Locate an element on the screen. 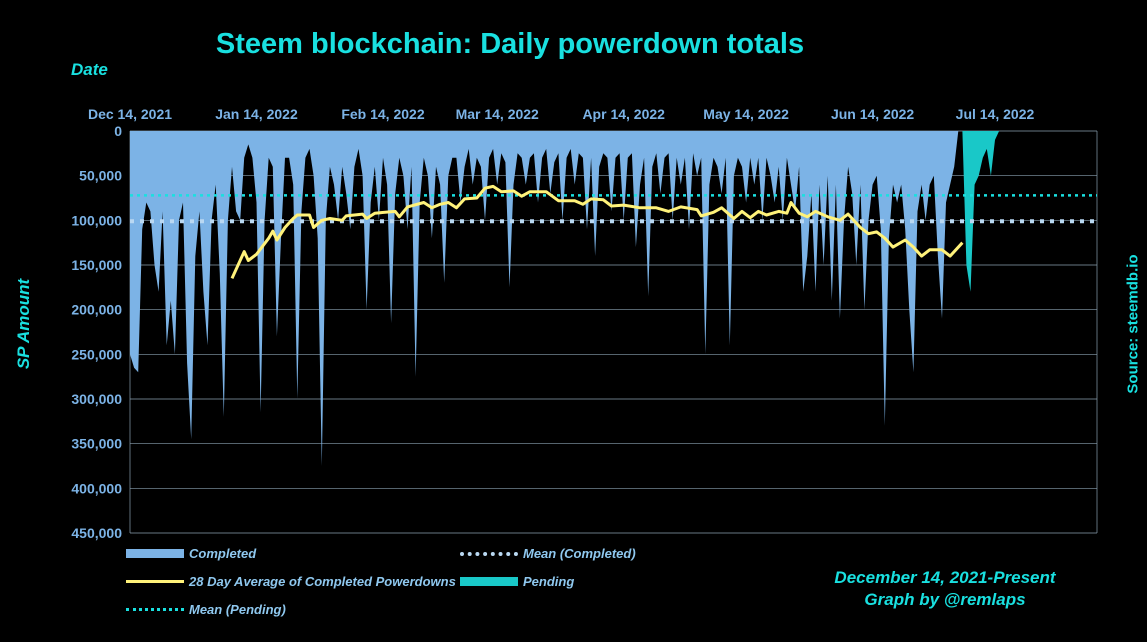 The width and height of the screenshot is (1147, 642). x-tick-label: Jan 14, 2022 is located at coordinates (256, 114).